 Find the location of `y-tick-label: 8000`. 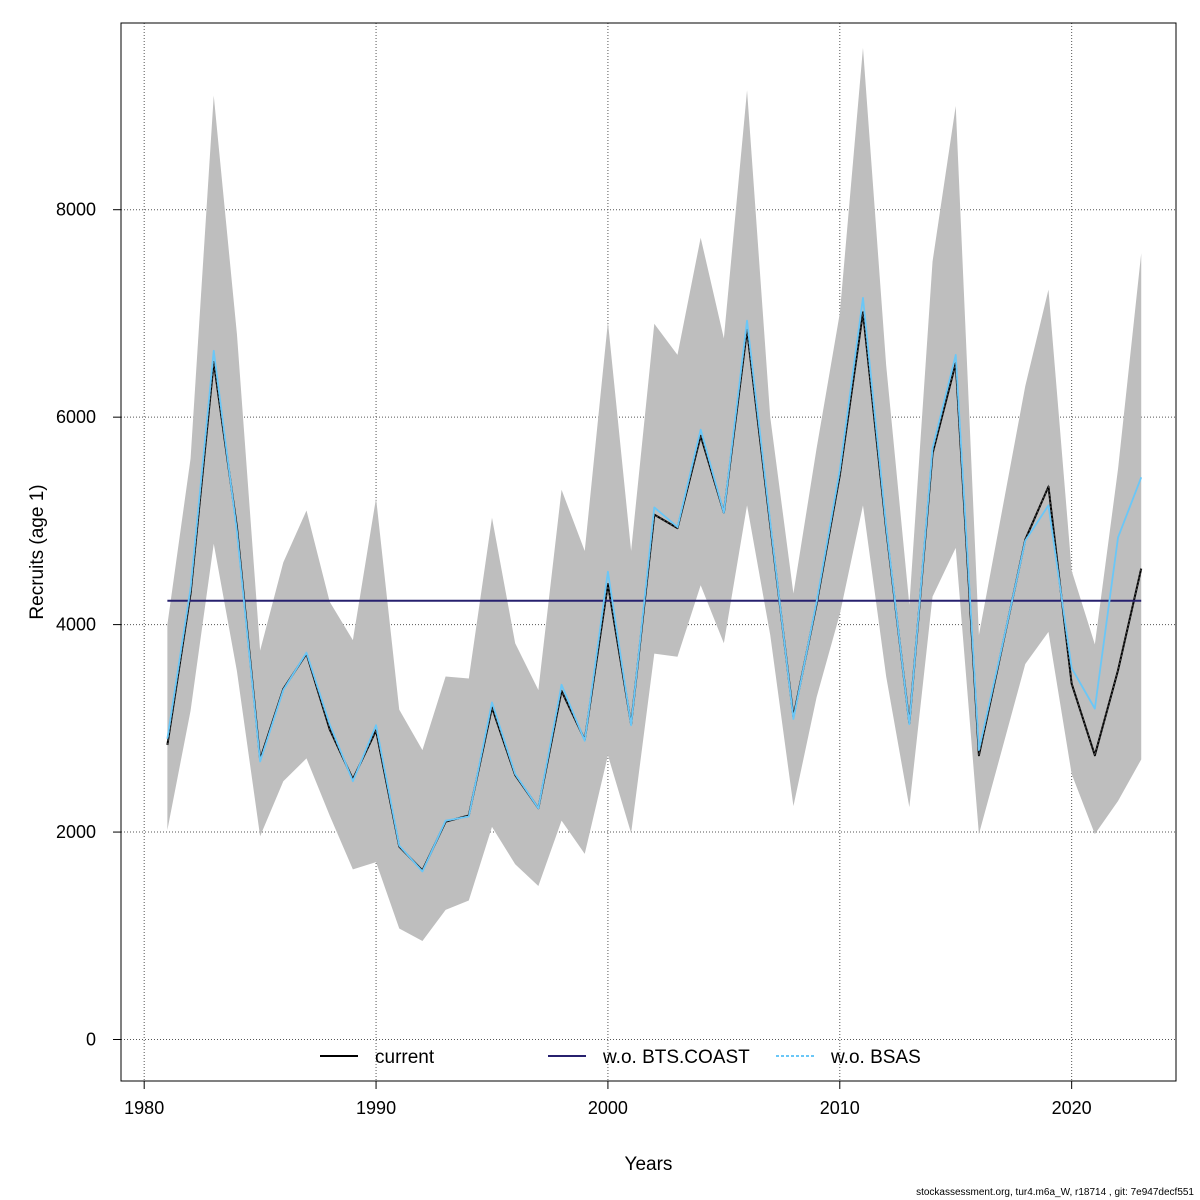

y-tick-label: 8000 is located at coordinates (76, 210).